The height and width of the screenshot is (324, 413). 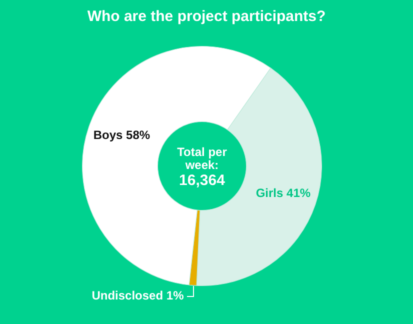 What do you see at coordinates (206, 16) in the screenshot?
I see `chart-title: Who are the project participants?` at bounding box center [206, 16].